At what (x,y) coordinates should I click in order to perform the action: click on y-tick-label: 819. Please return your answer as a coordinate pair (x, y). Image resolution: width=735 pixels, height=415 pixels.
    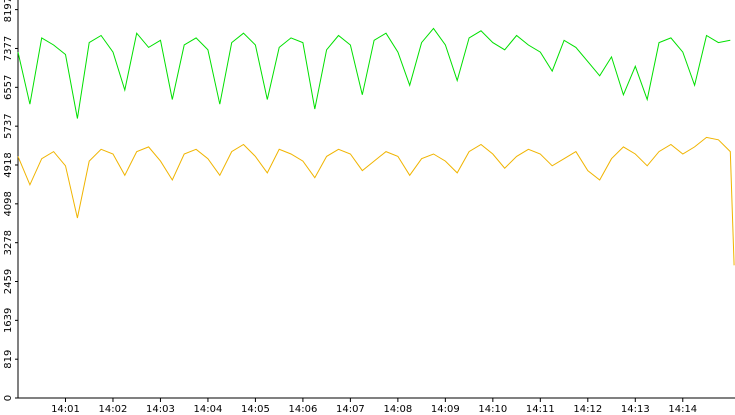
    Looking at the image, I should click on (8, 359).